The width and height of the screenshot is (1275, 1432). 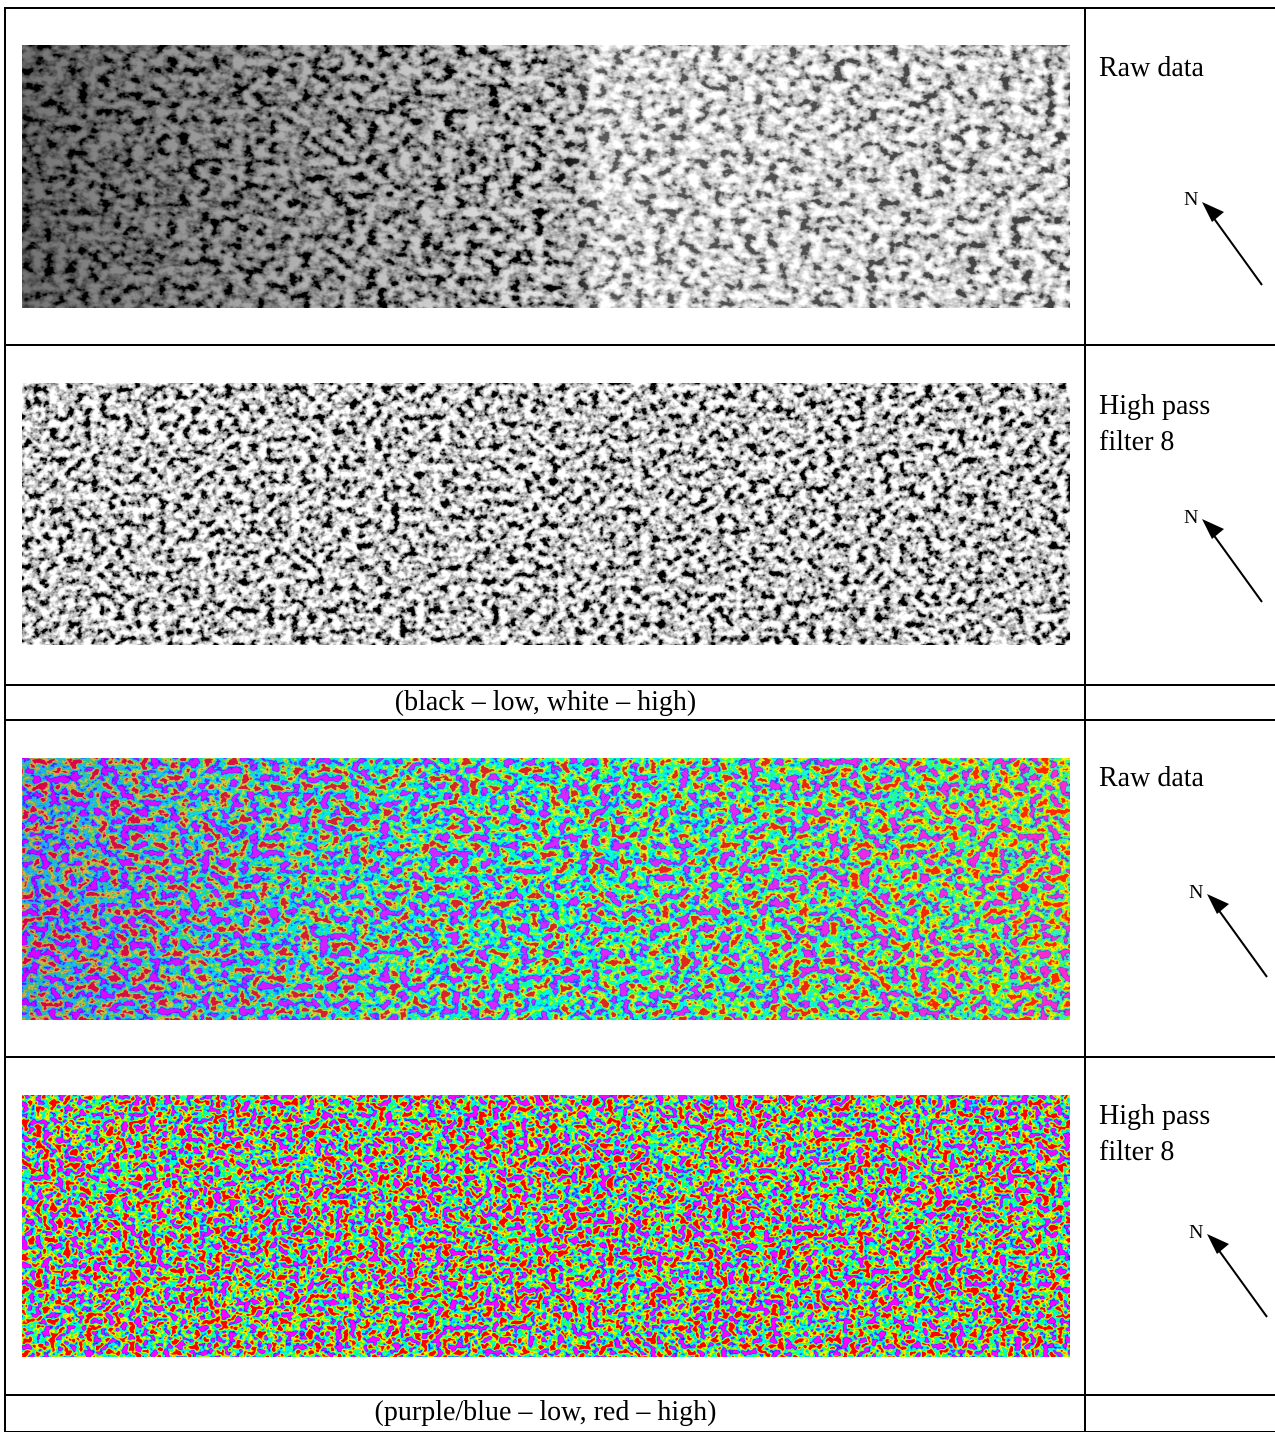 What do you see at coordinates (545, 701) in the screenshot?
I see `legend-caption: (black – low, white – high)` at bounding box center [545, 701].